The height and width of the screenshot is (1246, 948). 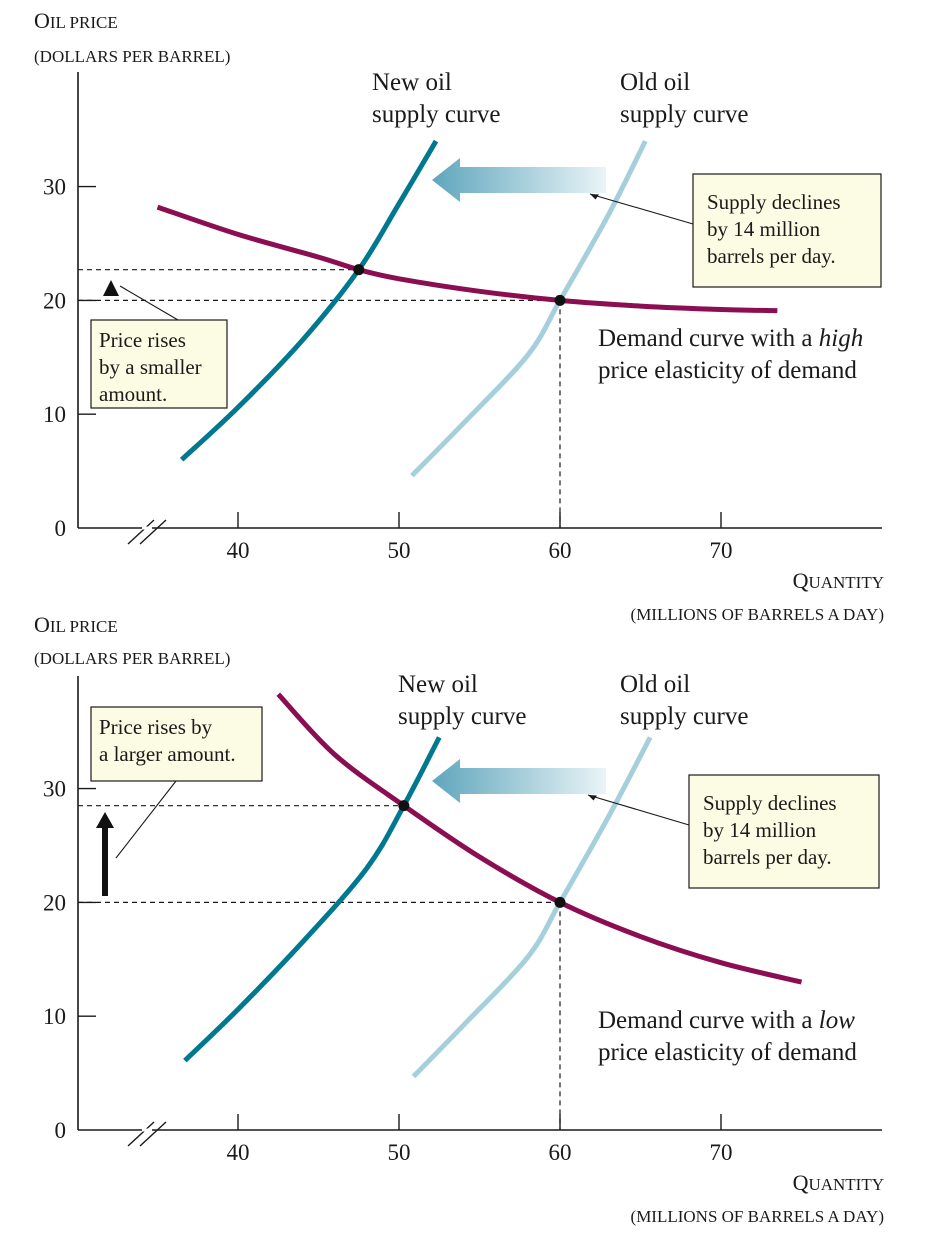 I want to click on price-note-text: amount., so click(x=133, y=394).